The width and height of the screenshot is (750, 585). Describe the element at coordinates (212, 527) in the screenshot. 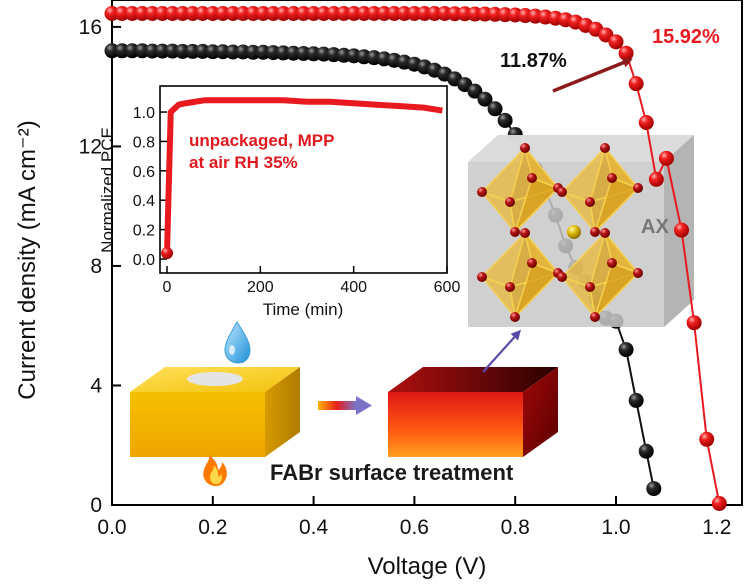

I see `x-tick-label: 0.2` at that location.